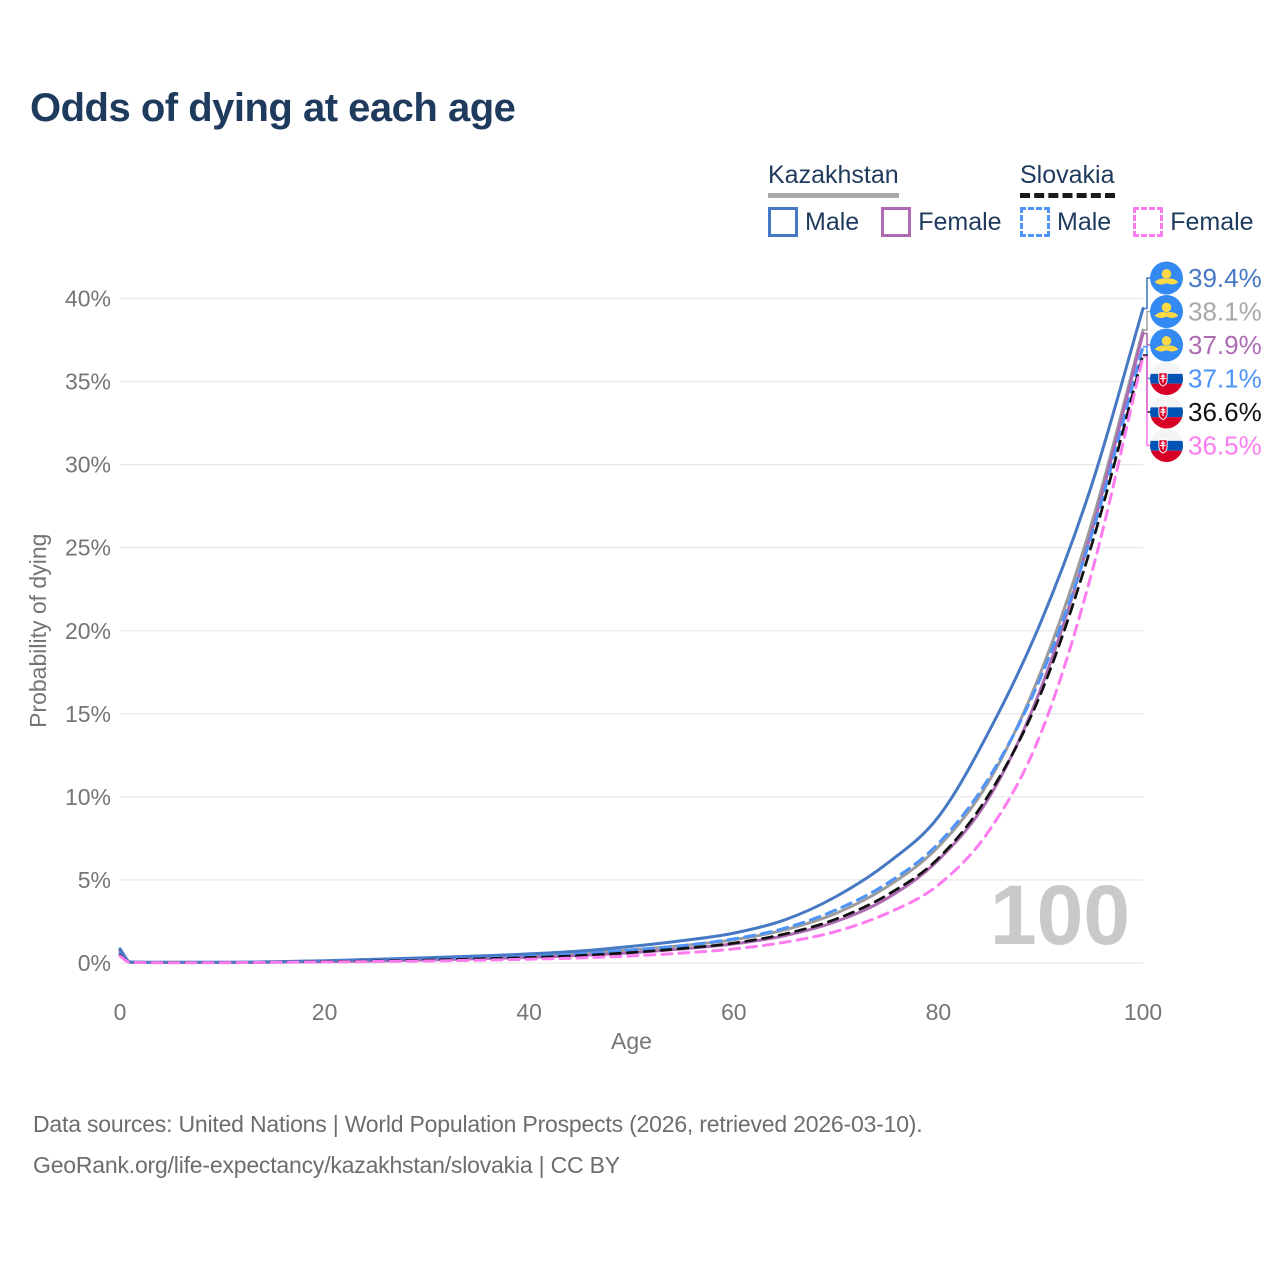 The height and width of the screenshot is (1280, 1280). I want to click on end-value-label: 36.5%, so click(1225, 446).